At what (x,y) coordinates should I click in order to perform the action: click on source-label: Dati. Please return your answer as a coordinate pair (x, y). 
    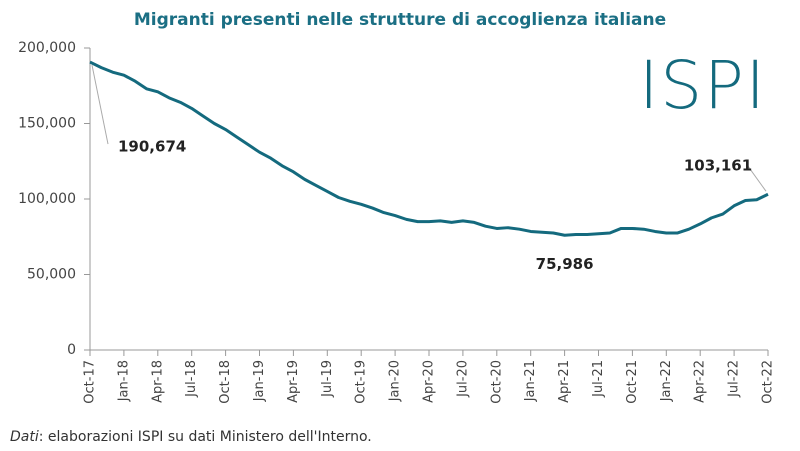
    Looking at the image, I should click on (24, 437).